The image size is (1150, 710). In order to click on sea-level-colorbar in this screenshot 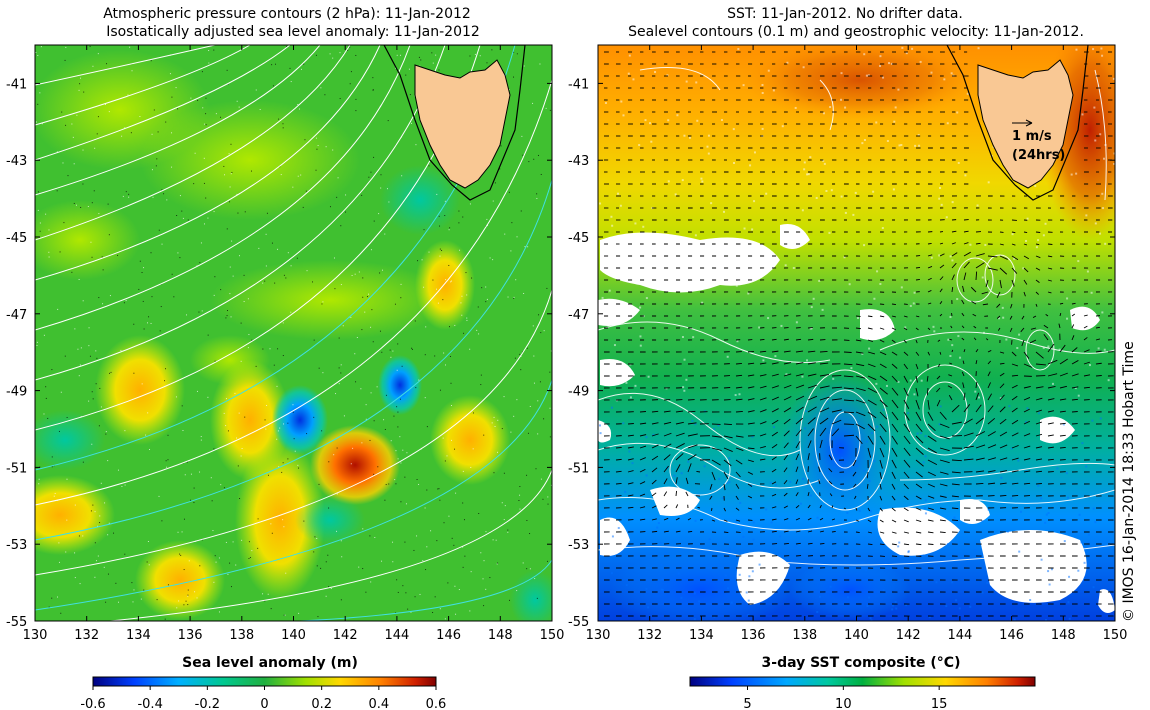, I will do `click(264, 681)`.